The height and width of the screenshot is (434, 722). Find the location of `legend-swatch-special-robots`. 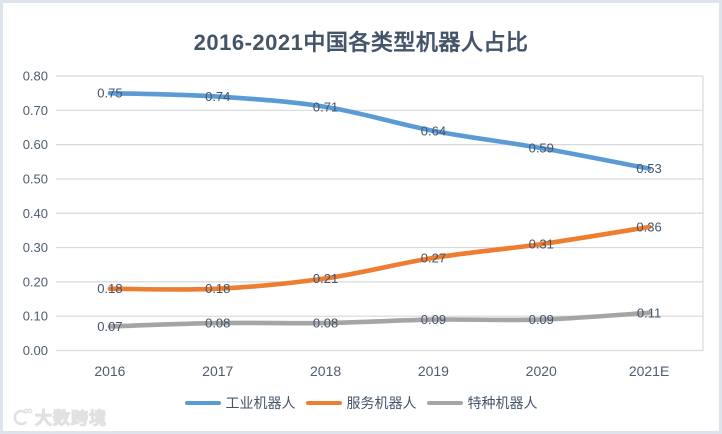

legend-swatch-special-robots is located at coordinates (444, 403).